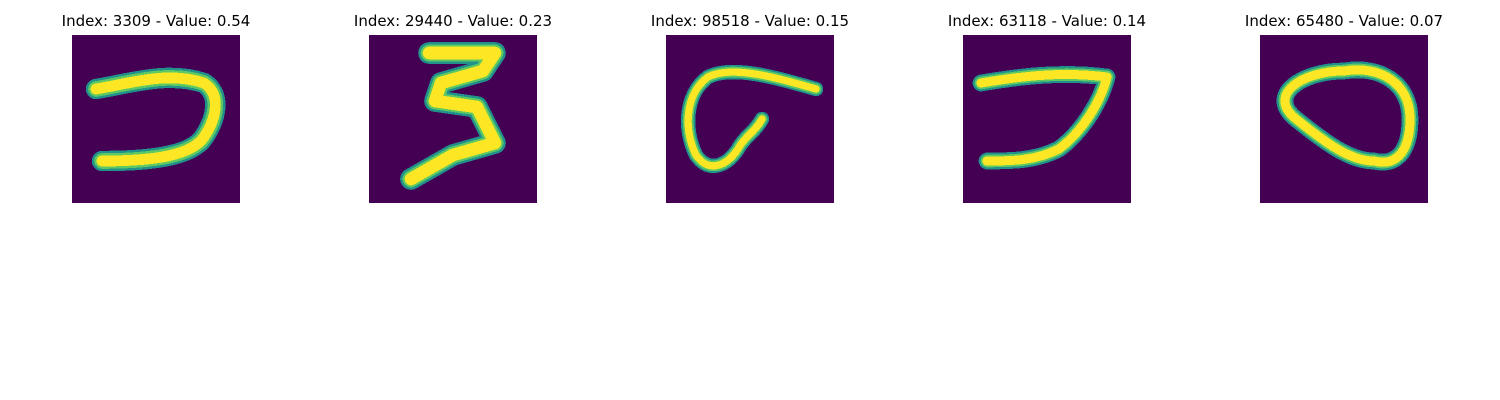 The width and height of the screenshot is (1500, 400). I want to click on image-panel-1: Index: 3309 - Value: 0.54, so click(156, 105).